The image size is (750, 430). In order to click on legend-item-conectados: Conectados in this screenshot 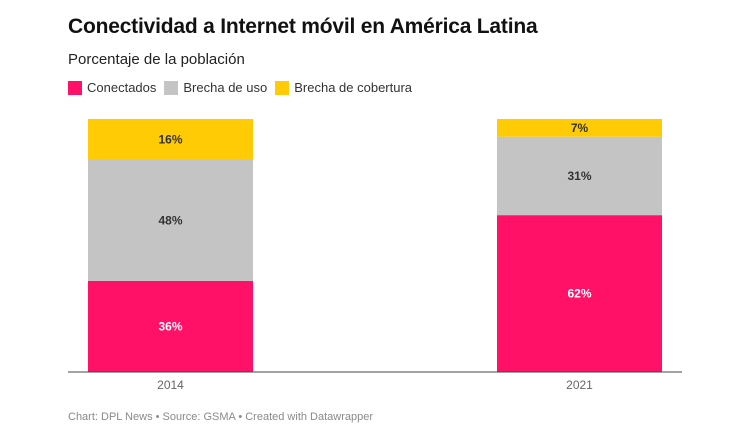, I will do `click(112, 87)`.